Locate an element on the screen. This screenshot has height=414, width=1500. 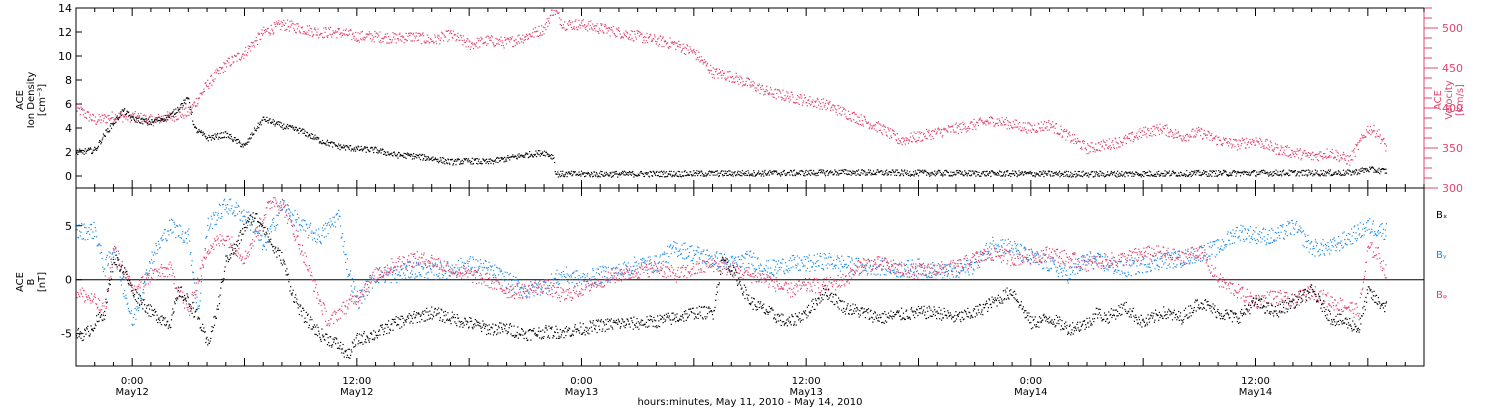
bottom-y-tick-label: -5 is located at coordinates (66, 334).